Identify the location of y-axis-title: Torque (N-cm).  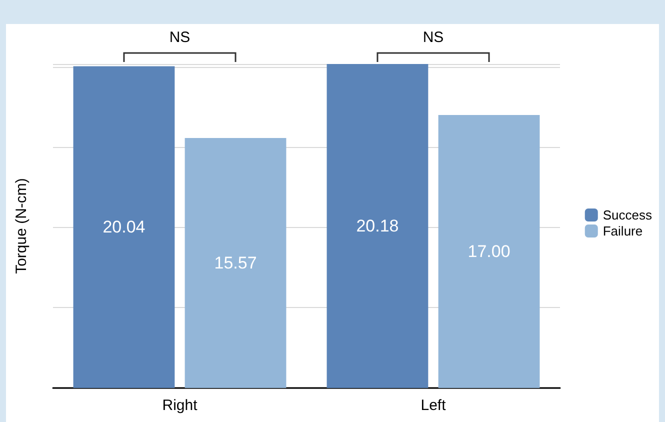
(21, 226).